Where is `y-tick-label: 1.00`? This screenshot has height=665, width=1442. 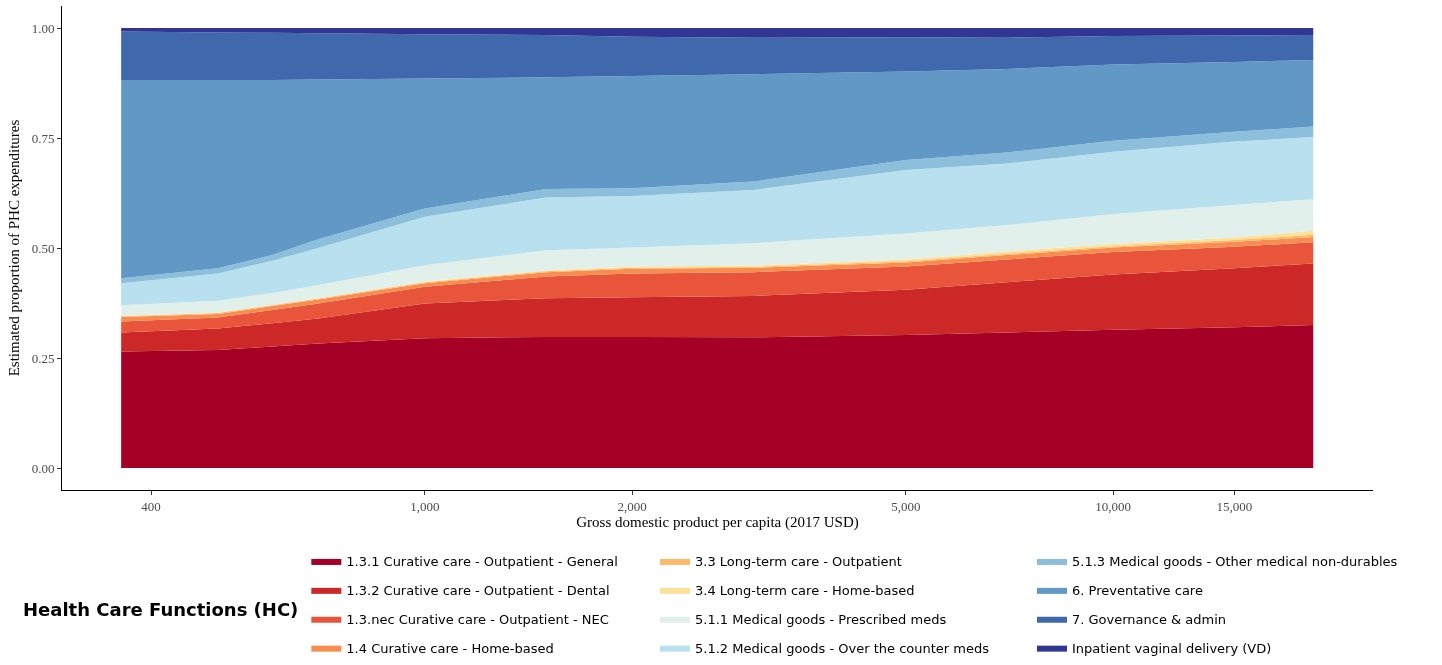 y-tick-label: 1.00 is located at coordinates (43, 28).